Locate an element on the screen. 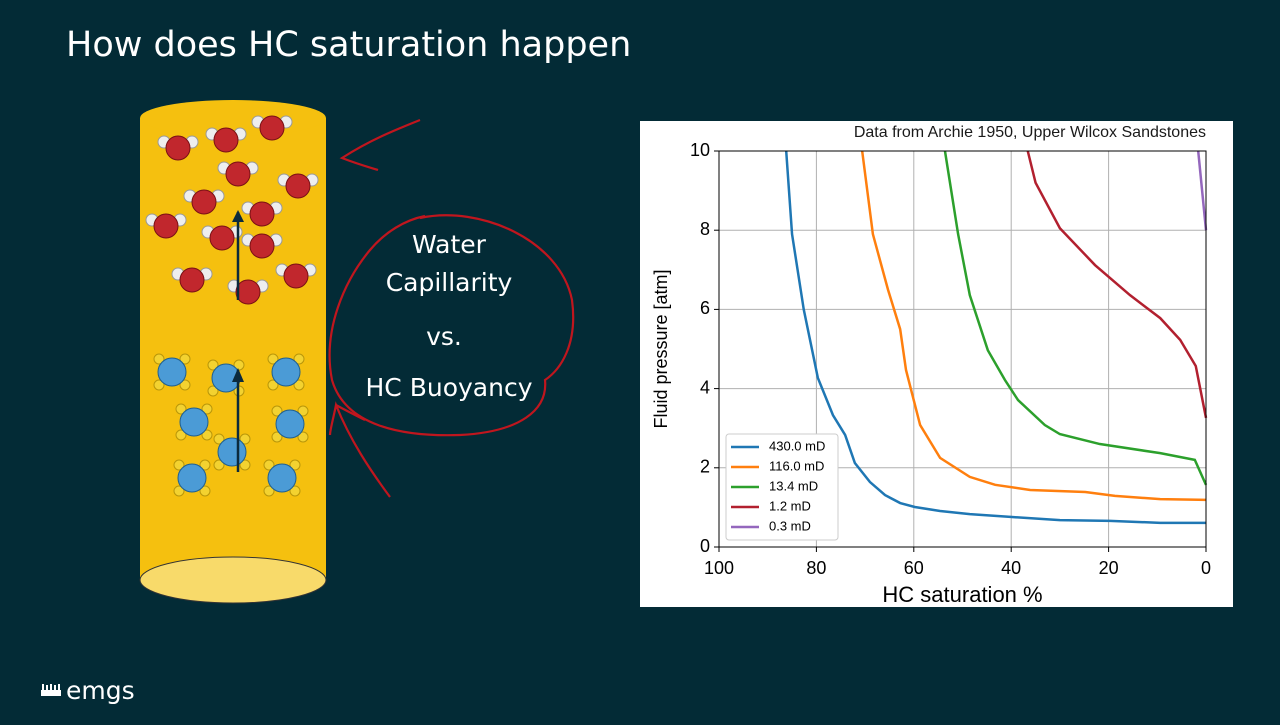 Image resolution: width=1280 pixels, height=725 pixels. diagram-label: Capillarity is located at coordinates (449, 282).